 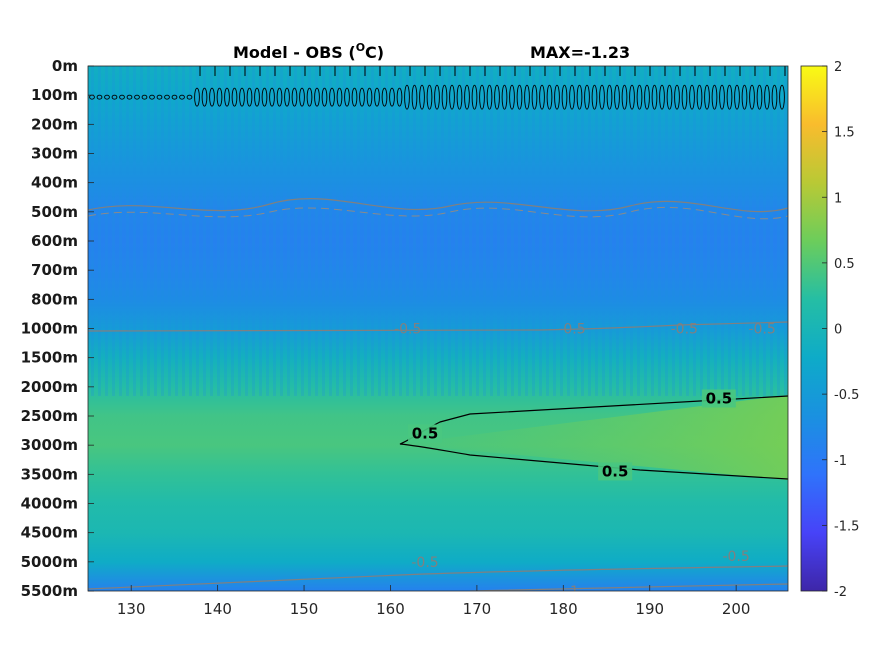 What do you see at coordinates (838, 67) in the screenshot?
I see `colorbar-tick-label: 2` at bounding box center [838, 67].